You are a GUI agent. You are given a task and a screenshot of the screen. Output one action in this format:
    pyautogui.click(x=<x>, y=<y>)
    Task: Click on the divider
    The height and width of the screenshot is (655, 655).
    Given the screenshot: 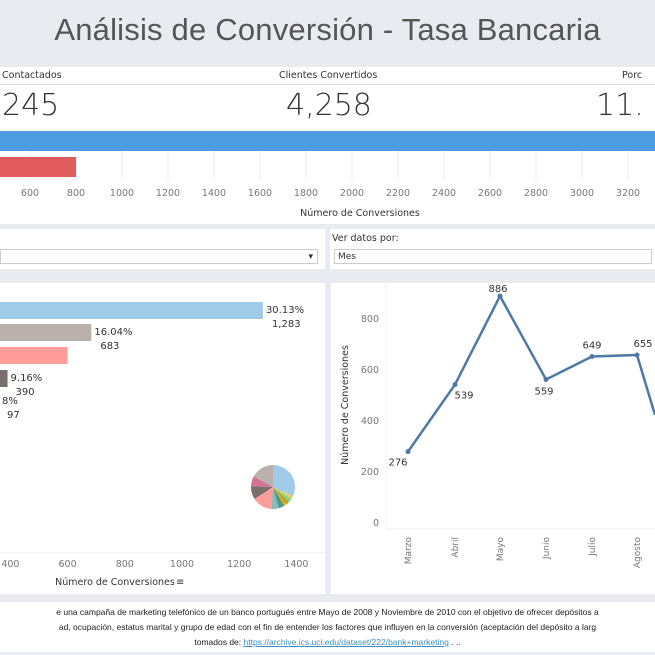 What is the action you would take?
    pyautogui.click(x=327, y=84)
    